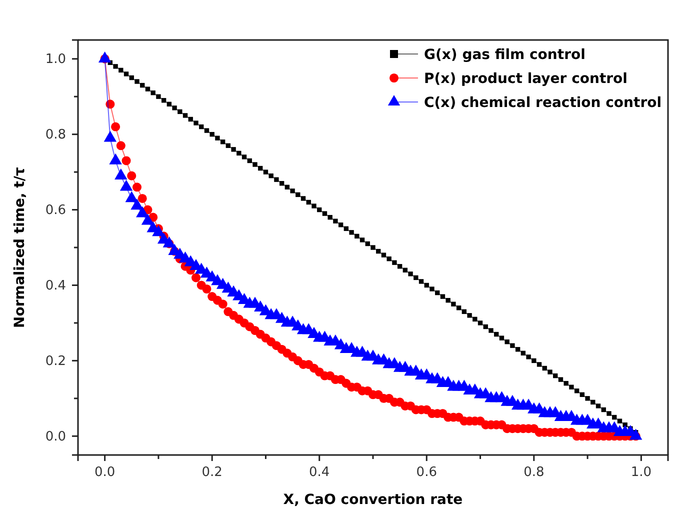 The image size is (678, 526). I want to click on x-tick-label: 1.0, so click(641, 472).